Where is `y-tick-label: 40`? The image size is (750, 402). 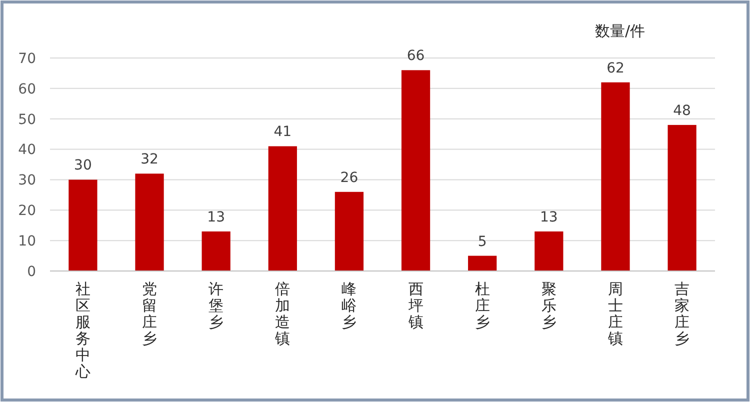
y-tick-label: 40 is located at coordinates (27, 150).